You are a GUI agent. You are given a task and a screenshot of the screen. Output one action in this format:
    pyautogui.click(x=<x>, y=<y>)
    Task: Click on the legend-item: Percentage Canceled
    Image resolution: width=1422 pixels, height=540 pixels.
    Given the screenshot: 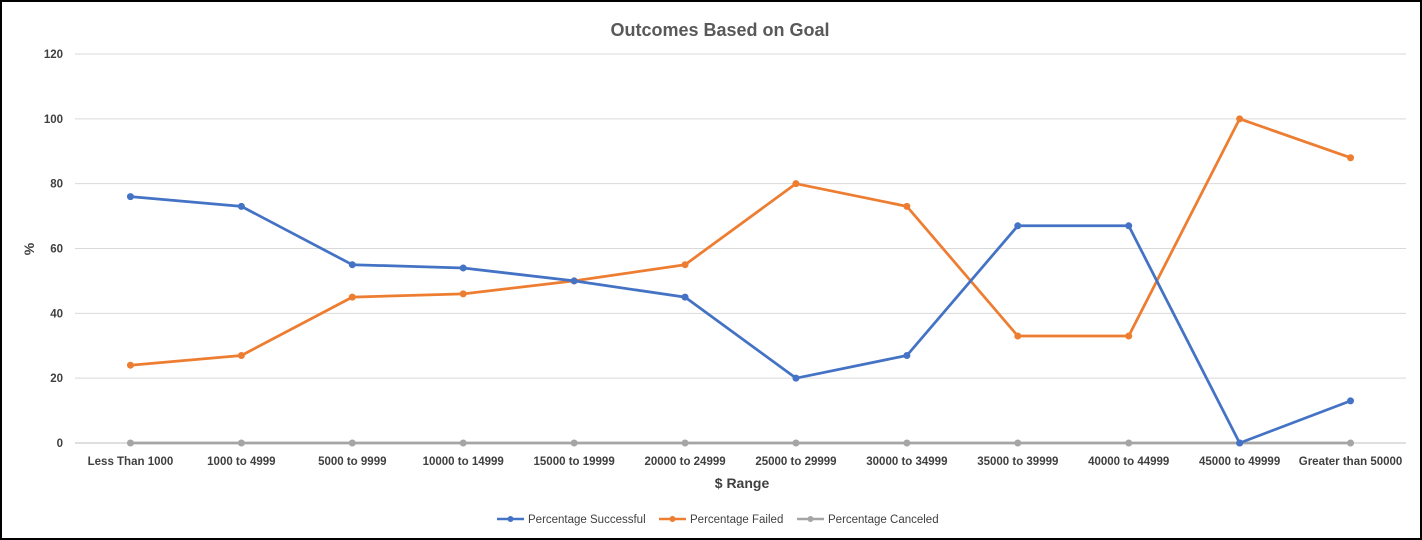 What is the action you would take?
    pyautogui.click(x=868, y=520)
    